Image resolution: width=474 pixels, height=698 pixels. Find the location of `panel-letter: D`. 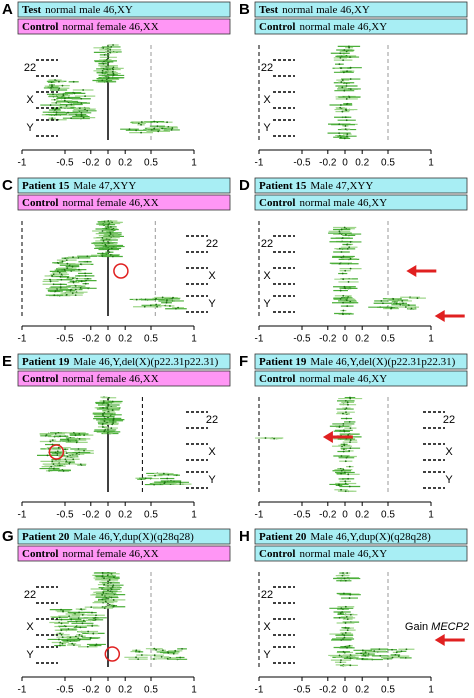

panel-letter: D is located at coordinates (244, 185).